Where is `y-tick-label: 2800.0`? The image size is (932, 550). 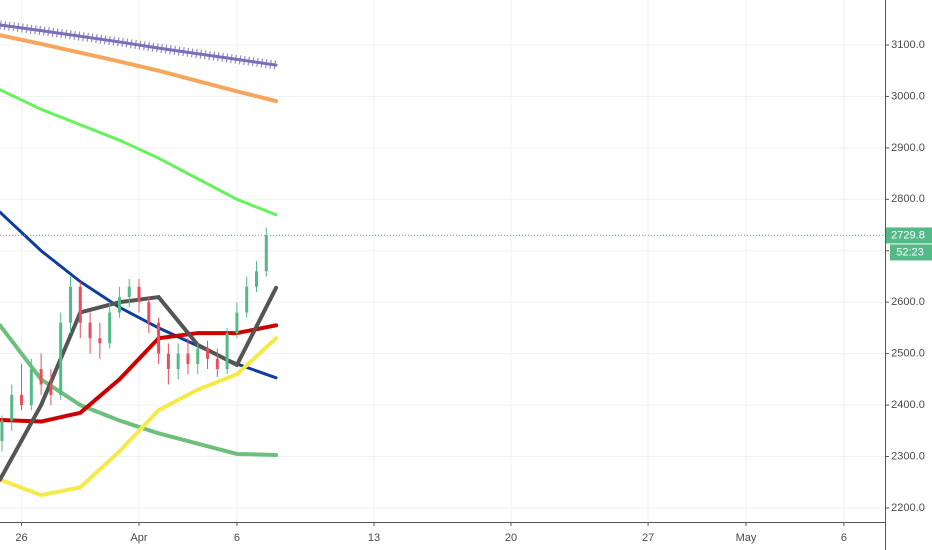
y-tick-label: 2800.0 is located at coordinates (908, 199).